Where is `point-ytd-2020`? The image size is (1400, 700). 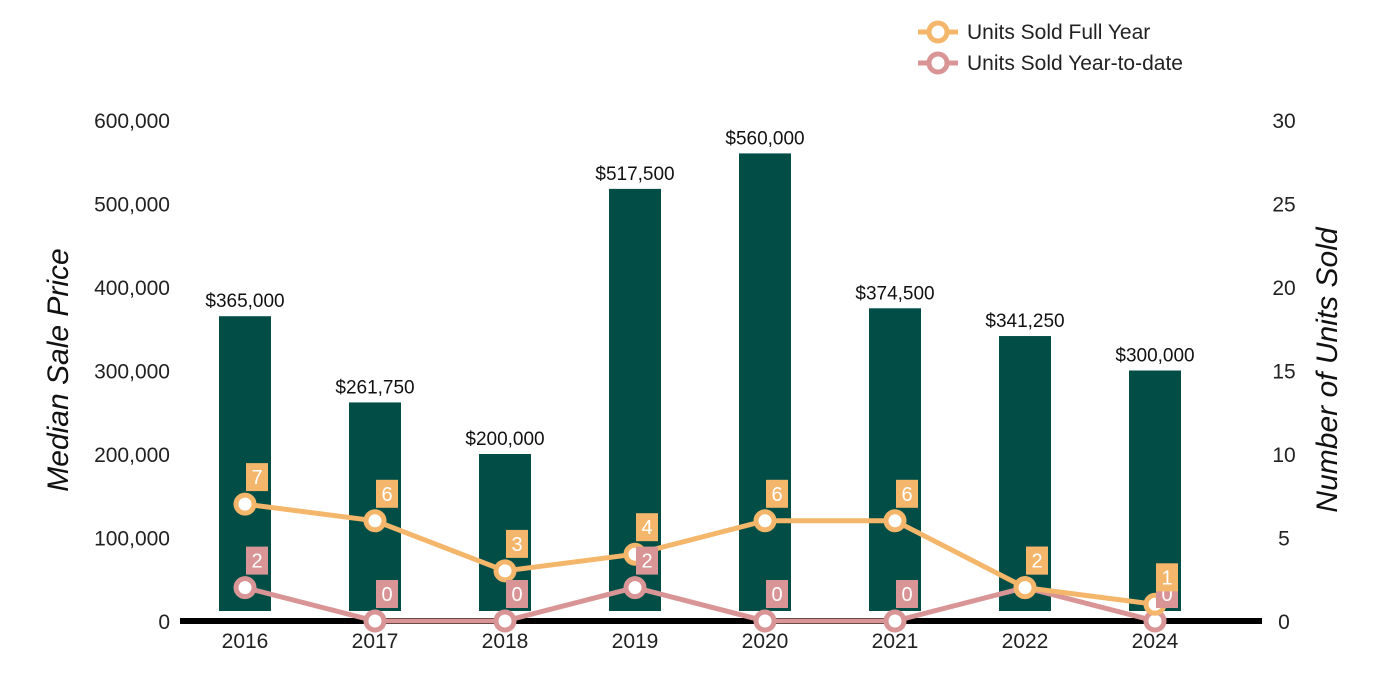
point-ytd-2020 is located at coordinates (765, 621).